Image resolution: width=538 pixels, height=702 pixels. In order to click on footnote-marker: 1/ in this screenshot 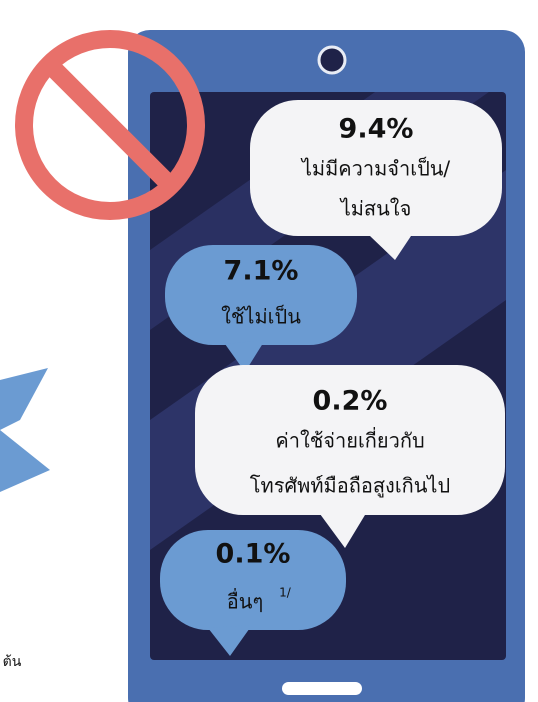, I will do `click(285, 593)`.